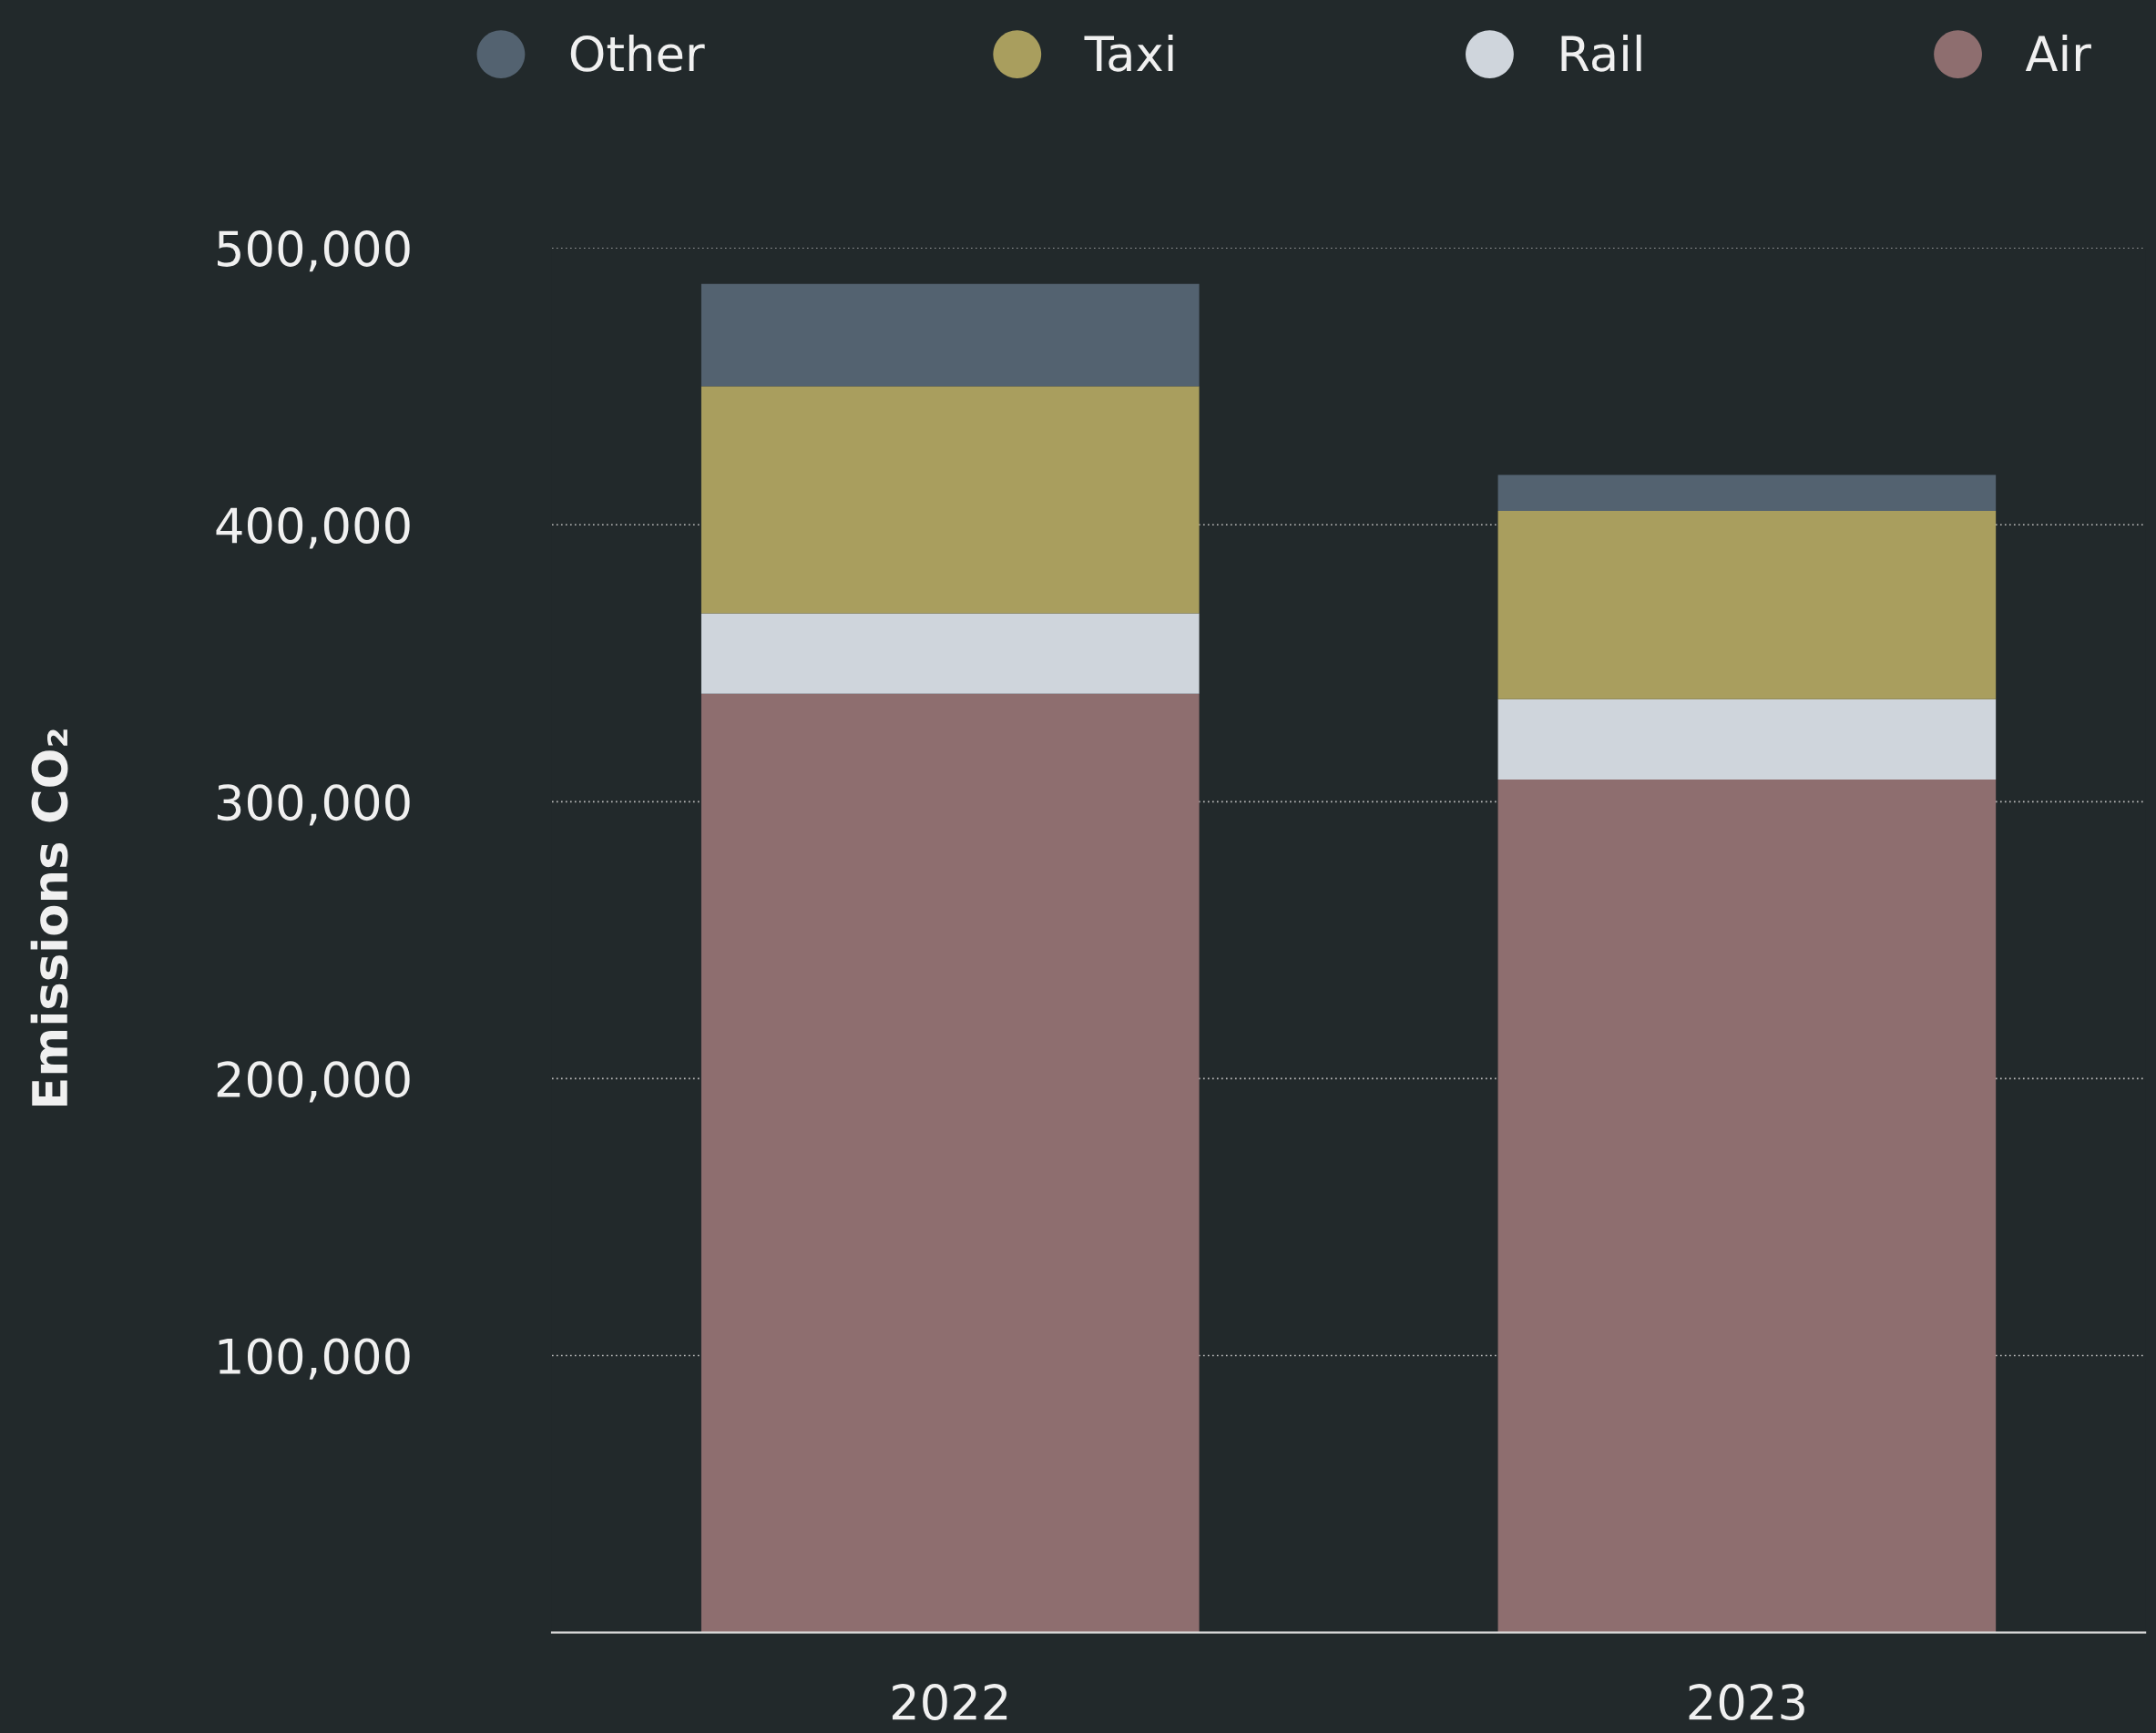 The image size is (2156, 1733). Describe the element at coordinates (1601, 53) in the screenshot. I see `legend-label: Rail` at that location.